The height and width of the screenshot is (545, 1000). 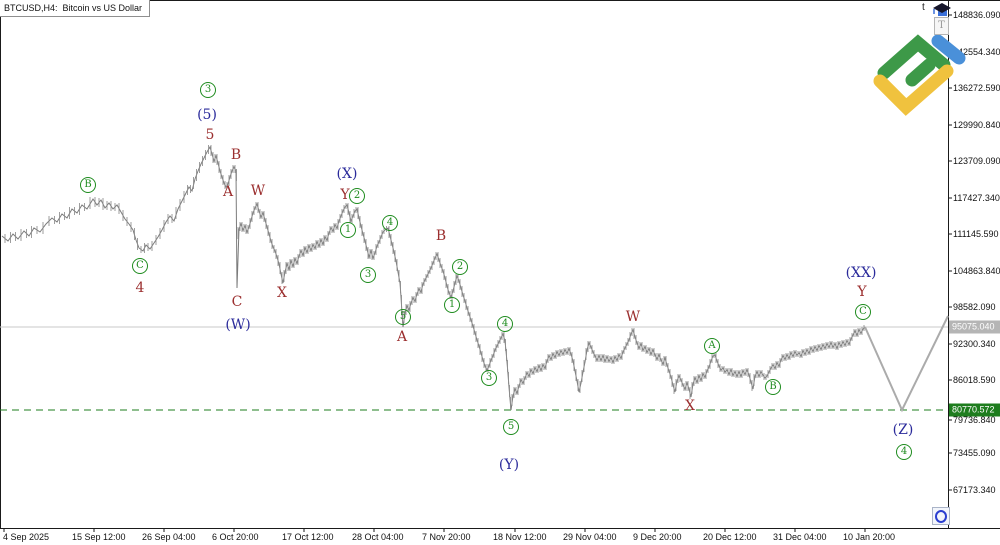 I want to click on time-axis-label: 18 Nov 12:00, so click(x=520, y=537).